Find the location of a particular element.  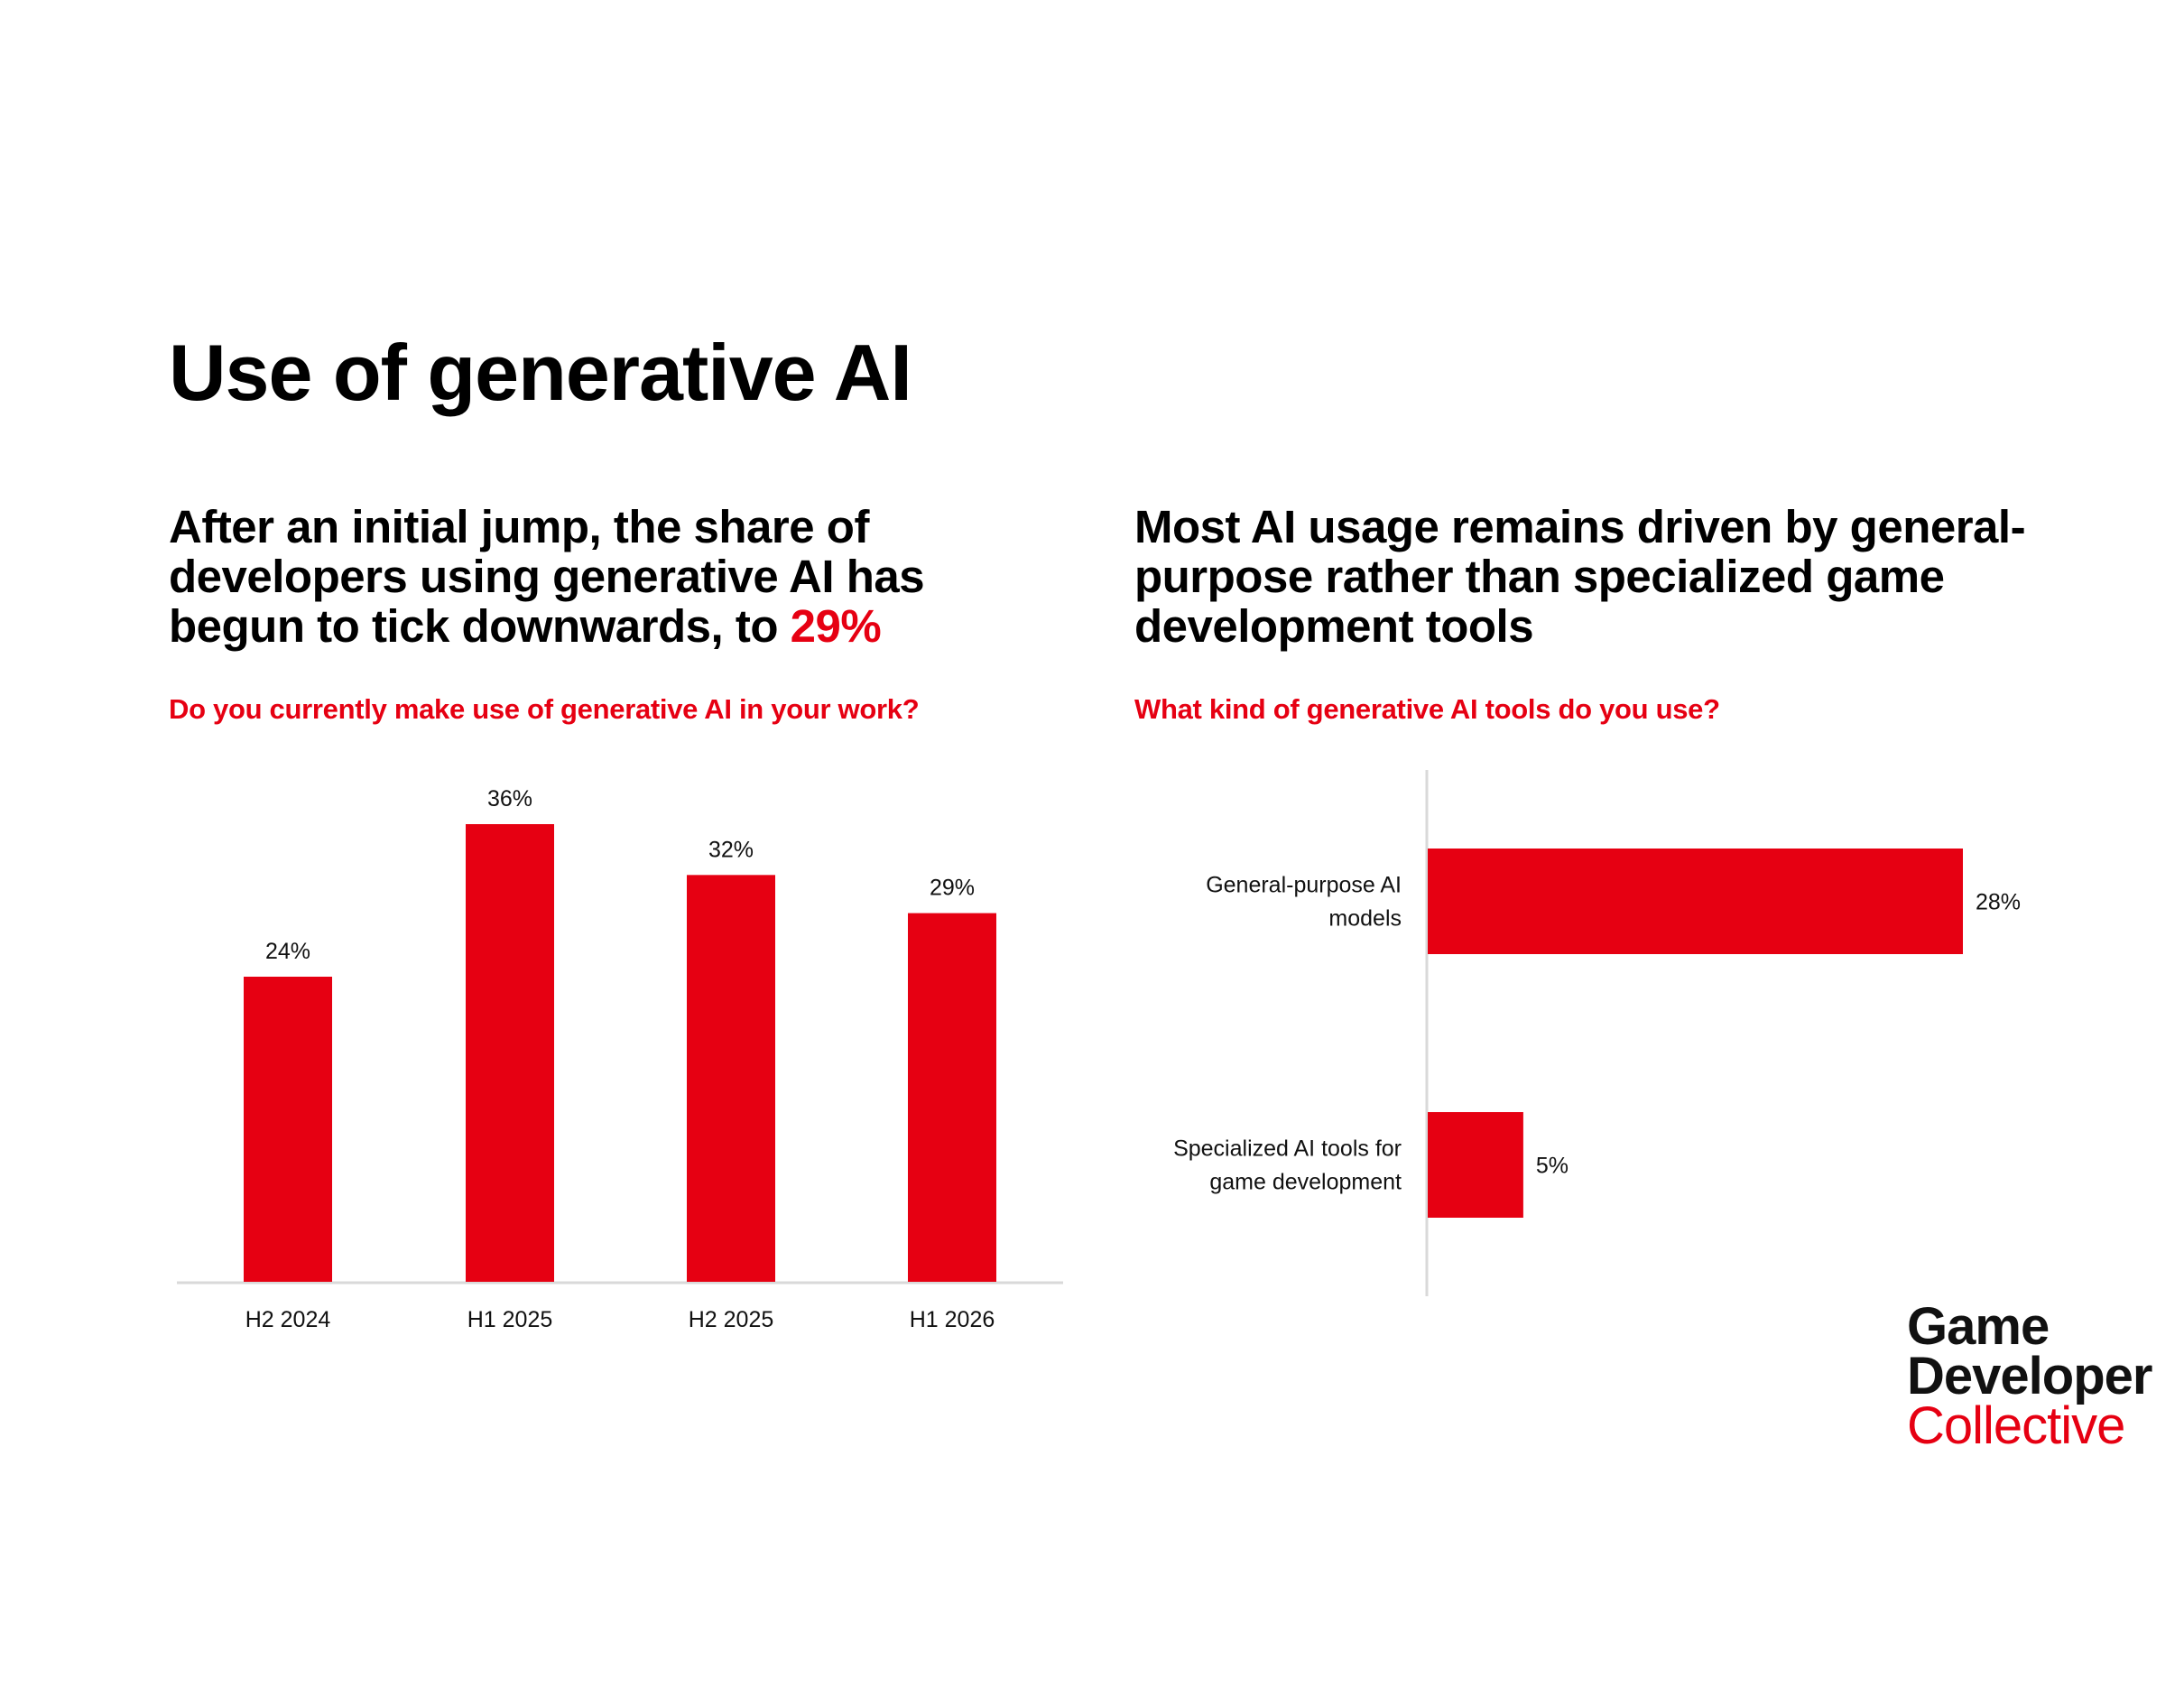

bar-h2-2025 is located at coordinates (731, 1079).